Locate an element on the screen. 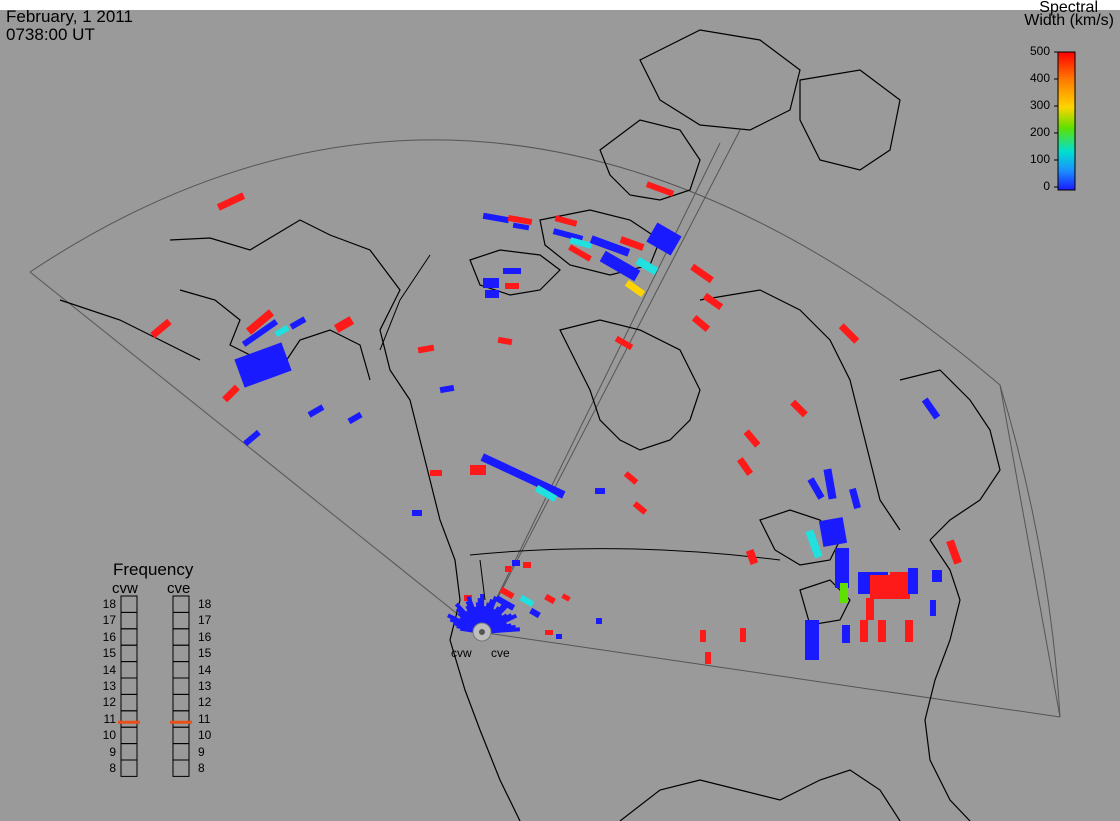 Image resolution: width=1120 pixels, height=821 pixels. colorbar-tick: 200 is located at coordinates (1039, 132).